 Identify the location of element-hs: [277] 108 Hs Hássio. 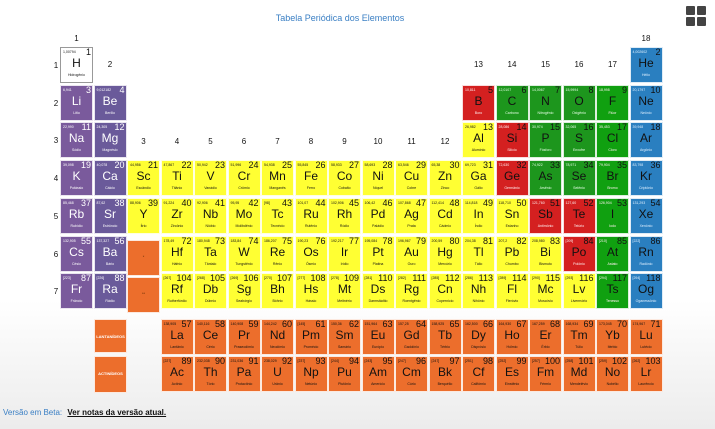
(311, 291).